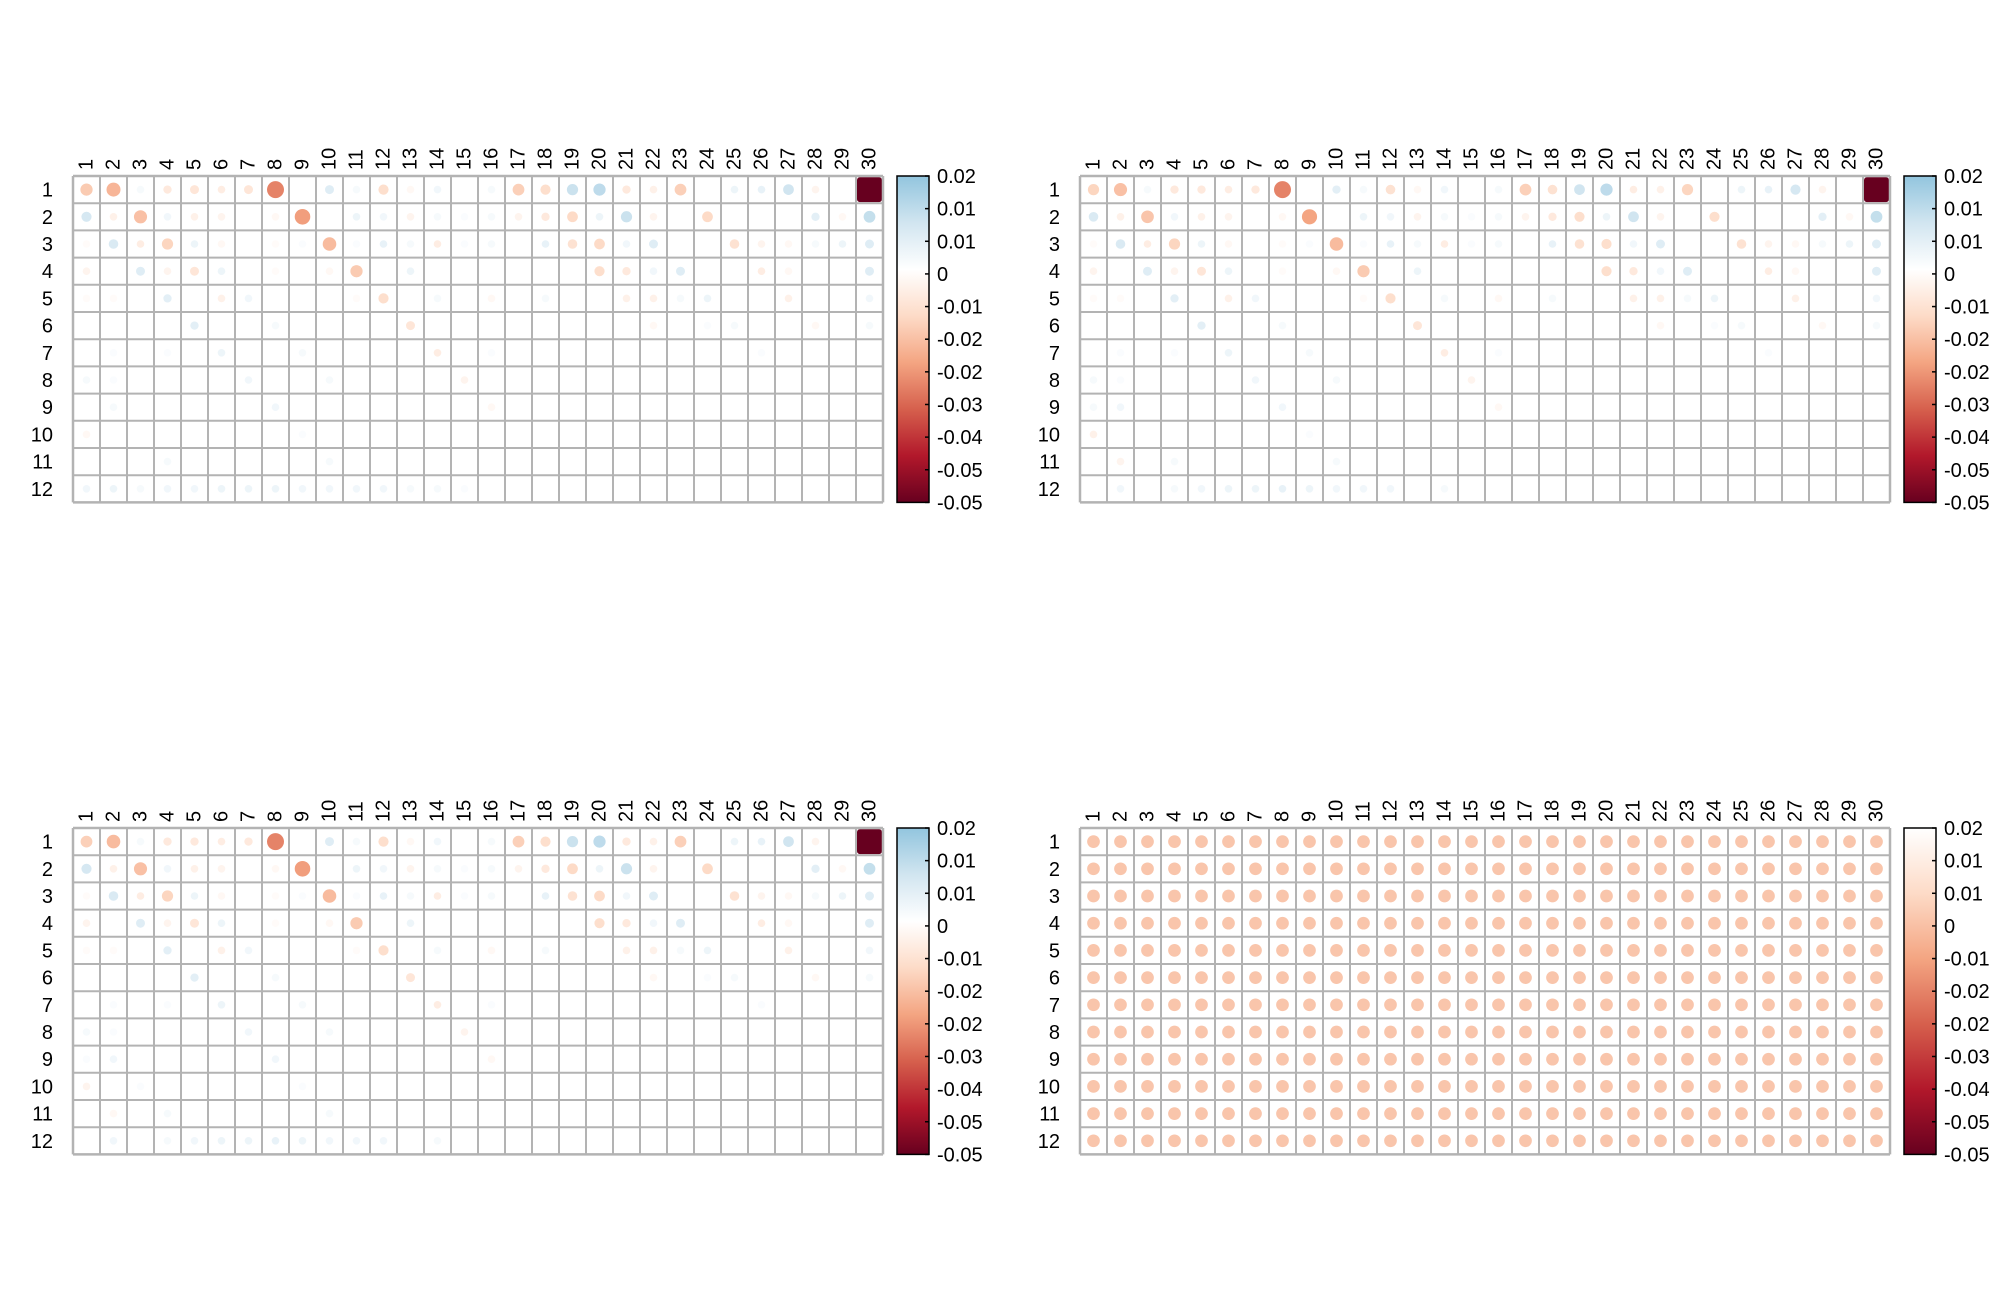 This screenshot has width=2007, height=1299. What do you see at coordinates (1688, 159) in the screenshot?
I see `x-tick-label: 23` at bounding box center [1688, 159].